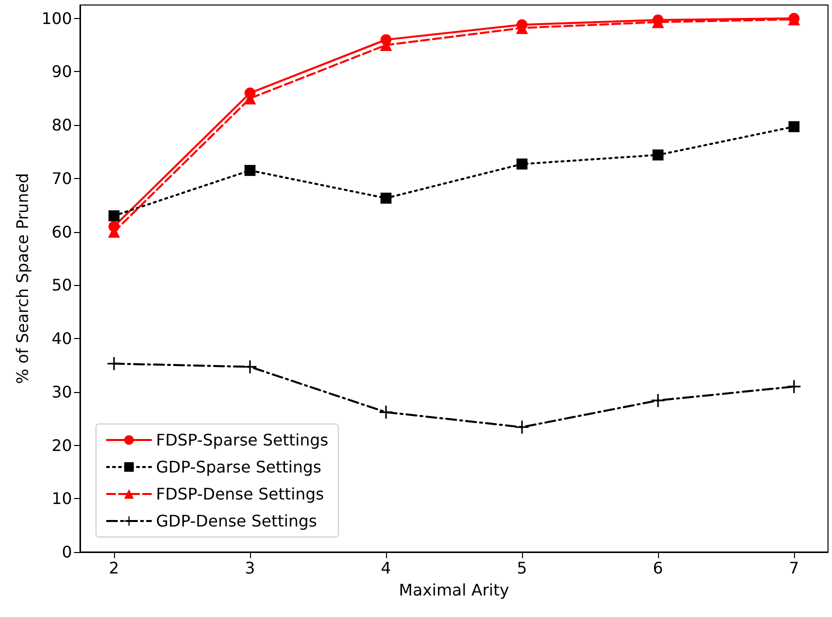  What do you see at coordinates (62, 125) in the screenshot?
I see `y-tick-label: 80` at bounding box center [62, 125].